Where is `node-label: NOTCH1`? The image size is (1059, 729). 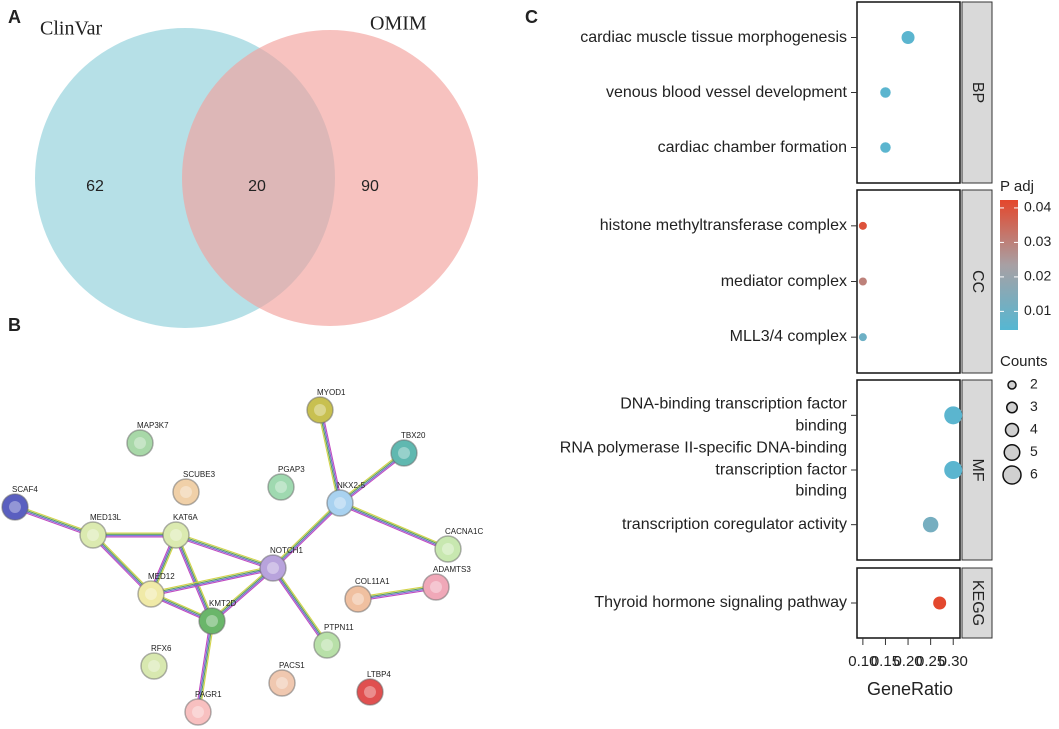 node-label: NOTCH1 is located at coordinates (286, 550).